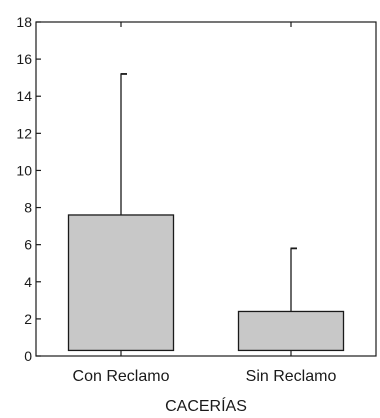  I want to click on y-tick-label: 16, so click(24, 59).